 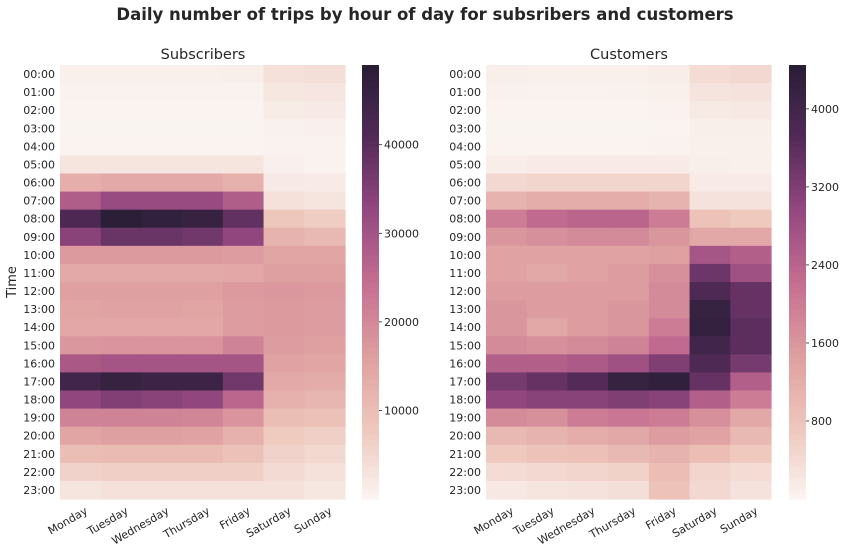 I want to click on row-label: 15:00, so click(x=39, y=345).